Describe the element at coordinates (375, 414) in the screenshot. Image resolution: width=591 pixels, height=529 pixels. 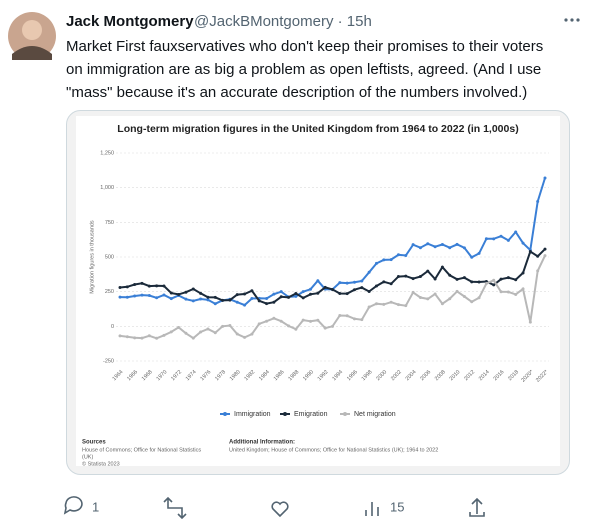
I see `legend-label: Net migration` at that location.